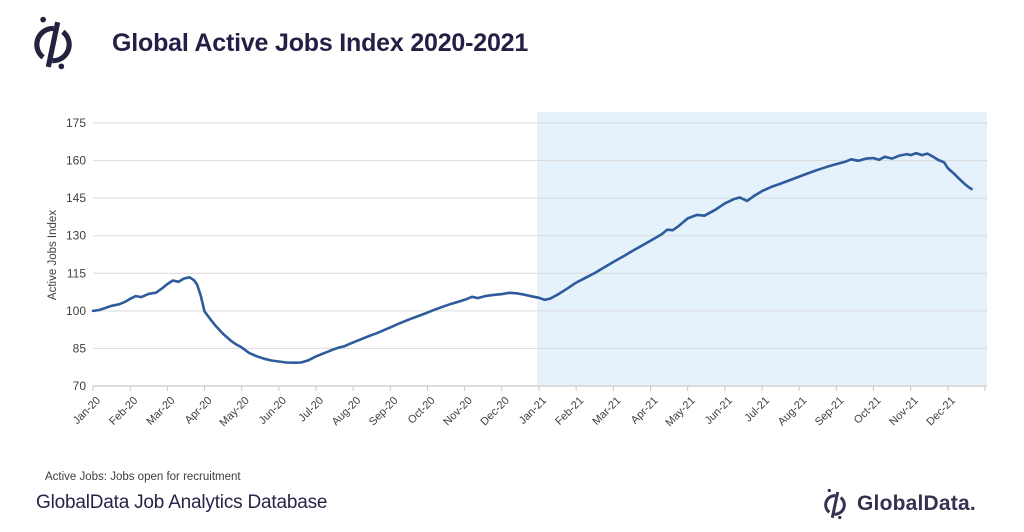 The height and width of the screenshot is (532, 1024). What do you see at coordinates (182, 502) in the screenshot?
I see `chart-source: GlobalData Job Analytics Database` at bounding box center [182, 502].